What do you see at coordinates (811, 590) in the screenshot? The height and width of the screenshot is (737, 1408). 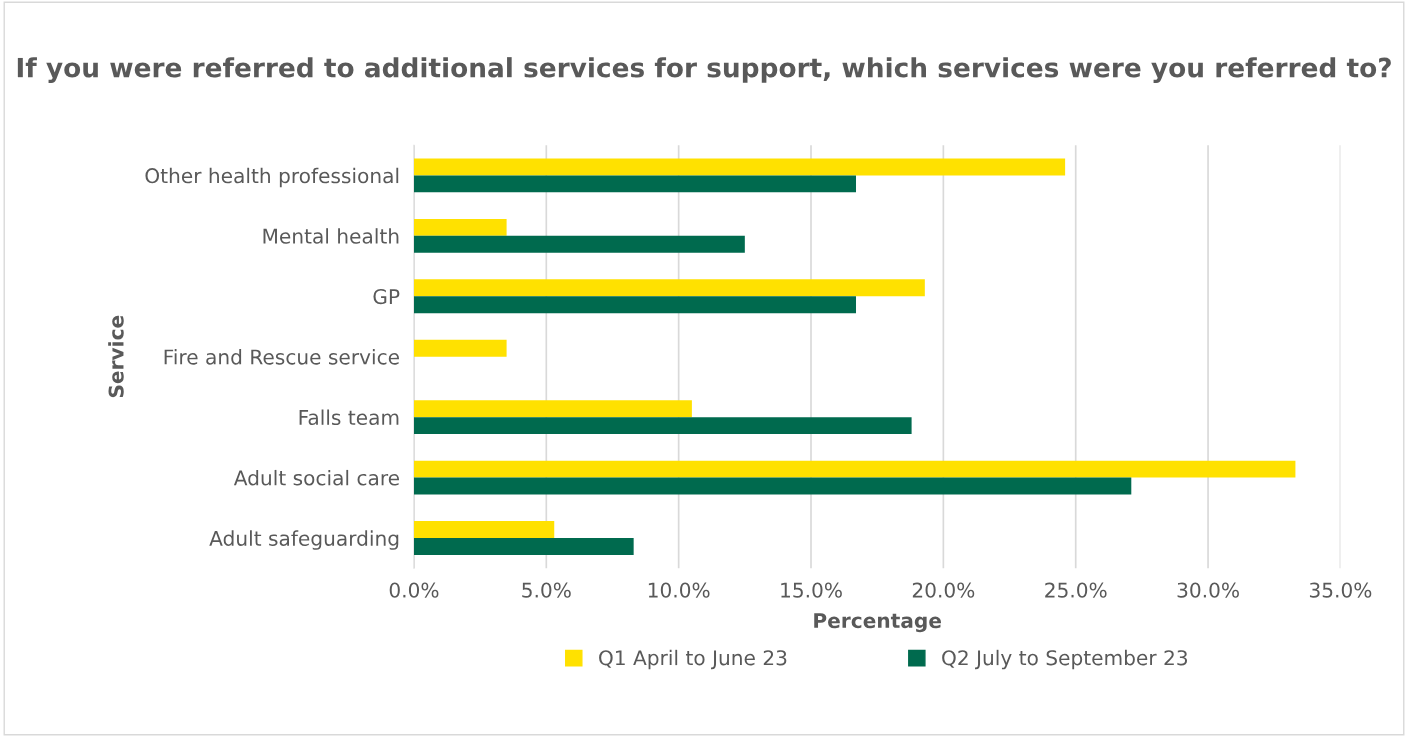 I see `x-tick-label: 15.0%` at bounding box center [811, 590].